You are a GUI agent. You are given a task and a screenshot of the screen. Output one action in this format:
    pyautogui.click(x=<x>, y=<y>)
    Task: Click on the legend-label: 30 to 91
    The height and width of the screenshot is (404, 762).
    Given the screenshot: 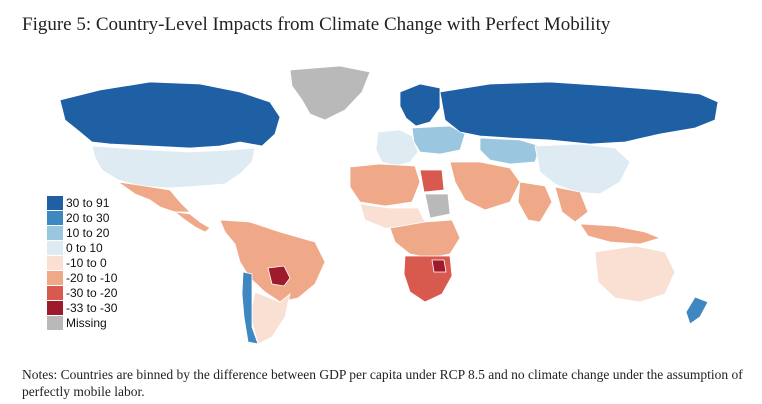 What is the action you would take?
    pyautogui.click(x=88, y=202)
    